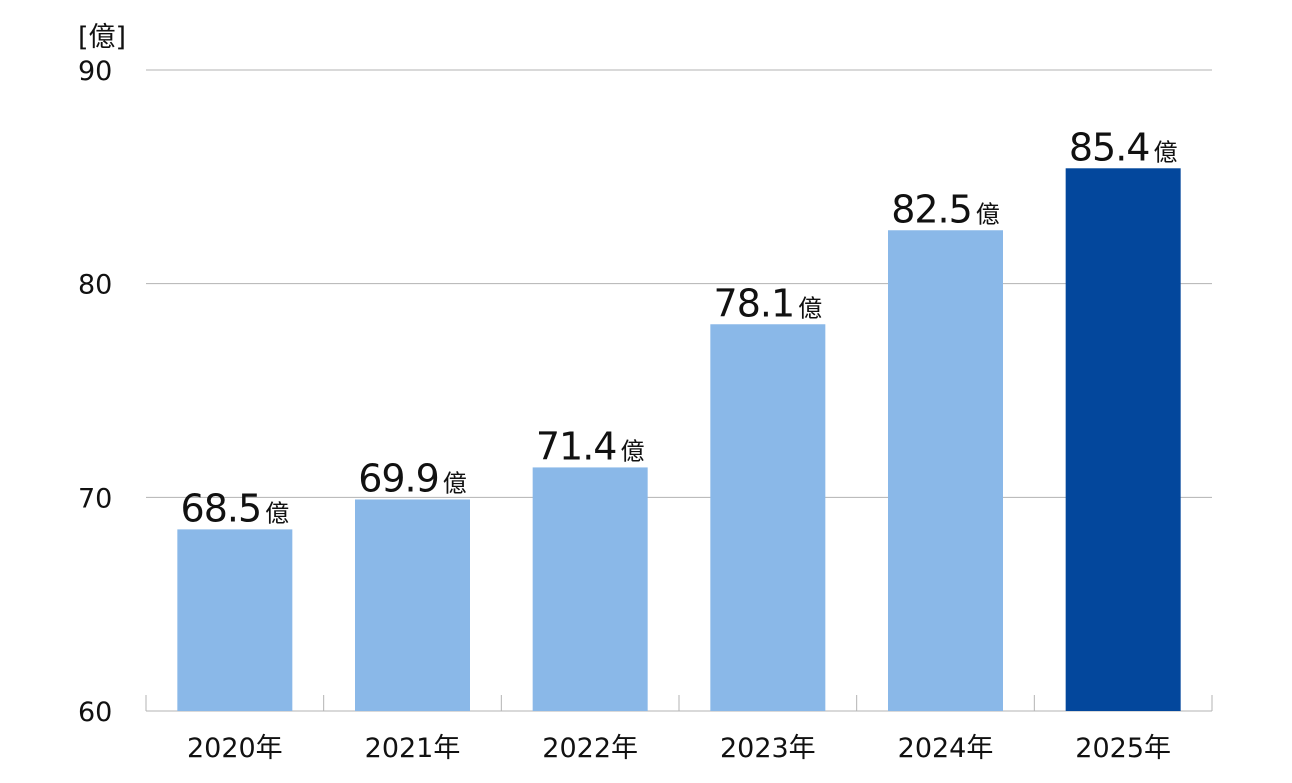  I want to click on value-label: 69.9 億, so click(412, 478).